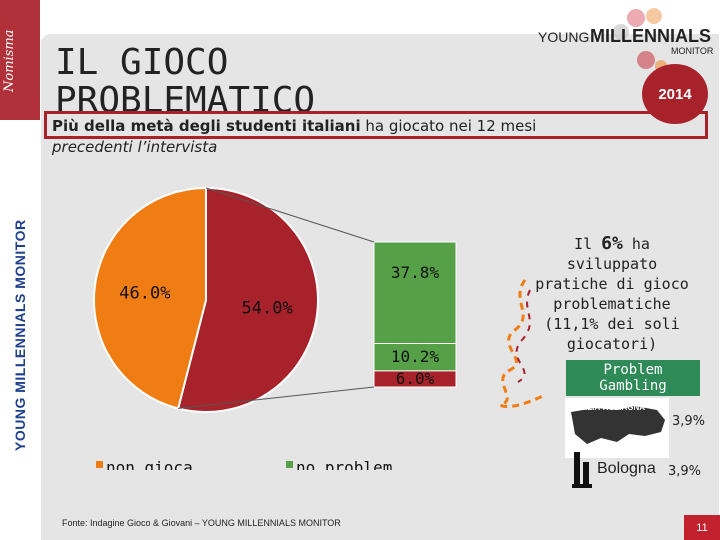  What do you see at coordinates (650, 36) in the screenshot?
I see `logo-word-millennials: MILLENNIALS` at bounding box center [650, 36].